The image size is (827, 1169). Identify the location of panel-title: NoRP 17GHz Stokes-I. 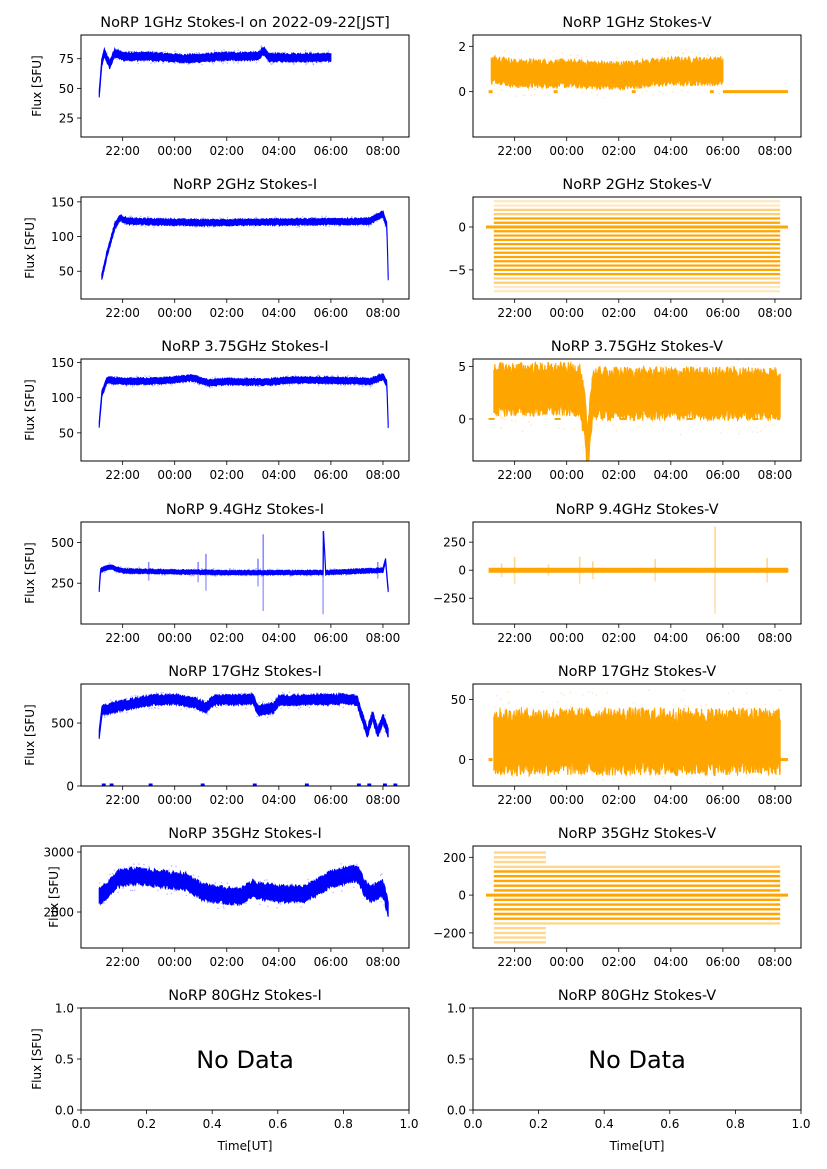
(245, 672).